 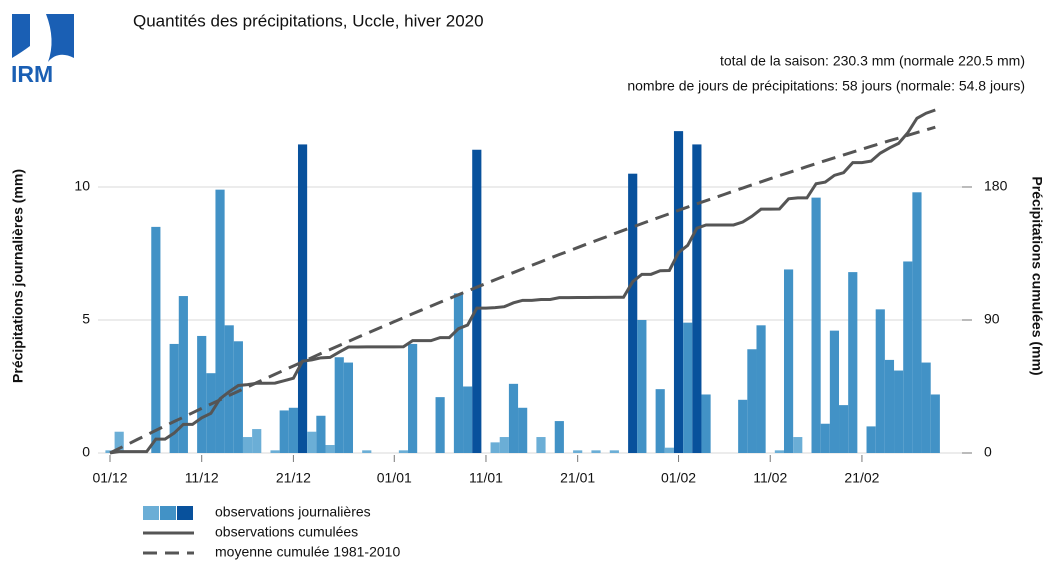 What do you see at coordinates (18, 276) in the screenshot?
I see `y-axis-label: Précipitations journalières (mm)` at bounding box center [18, 276].